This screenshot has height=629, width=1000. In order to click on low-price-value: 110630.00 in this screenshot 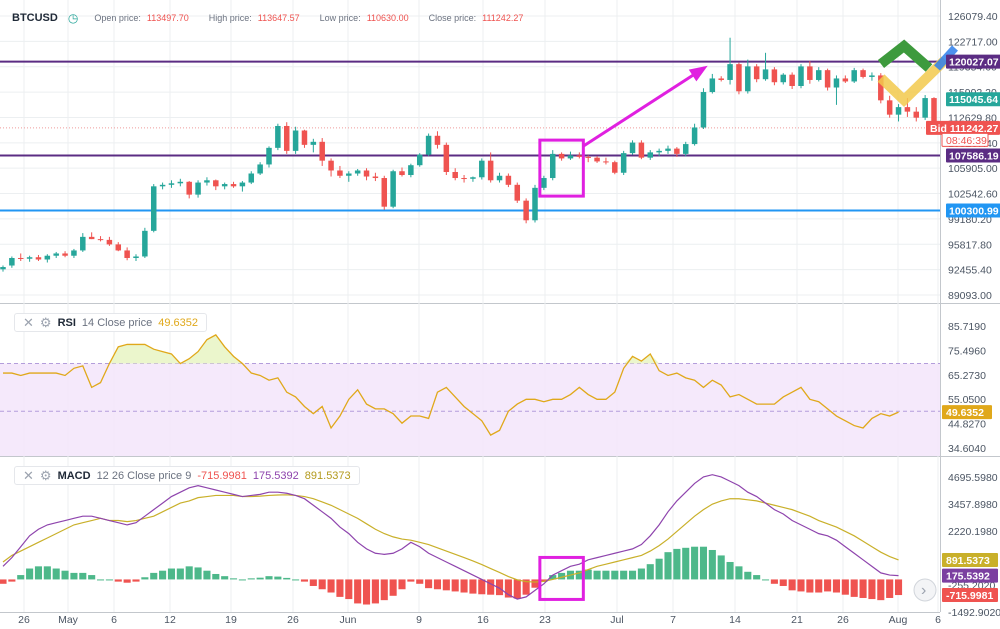, I will do `click(387, 18)`.